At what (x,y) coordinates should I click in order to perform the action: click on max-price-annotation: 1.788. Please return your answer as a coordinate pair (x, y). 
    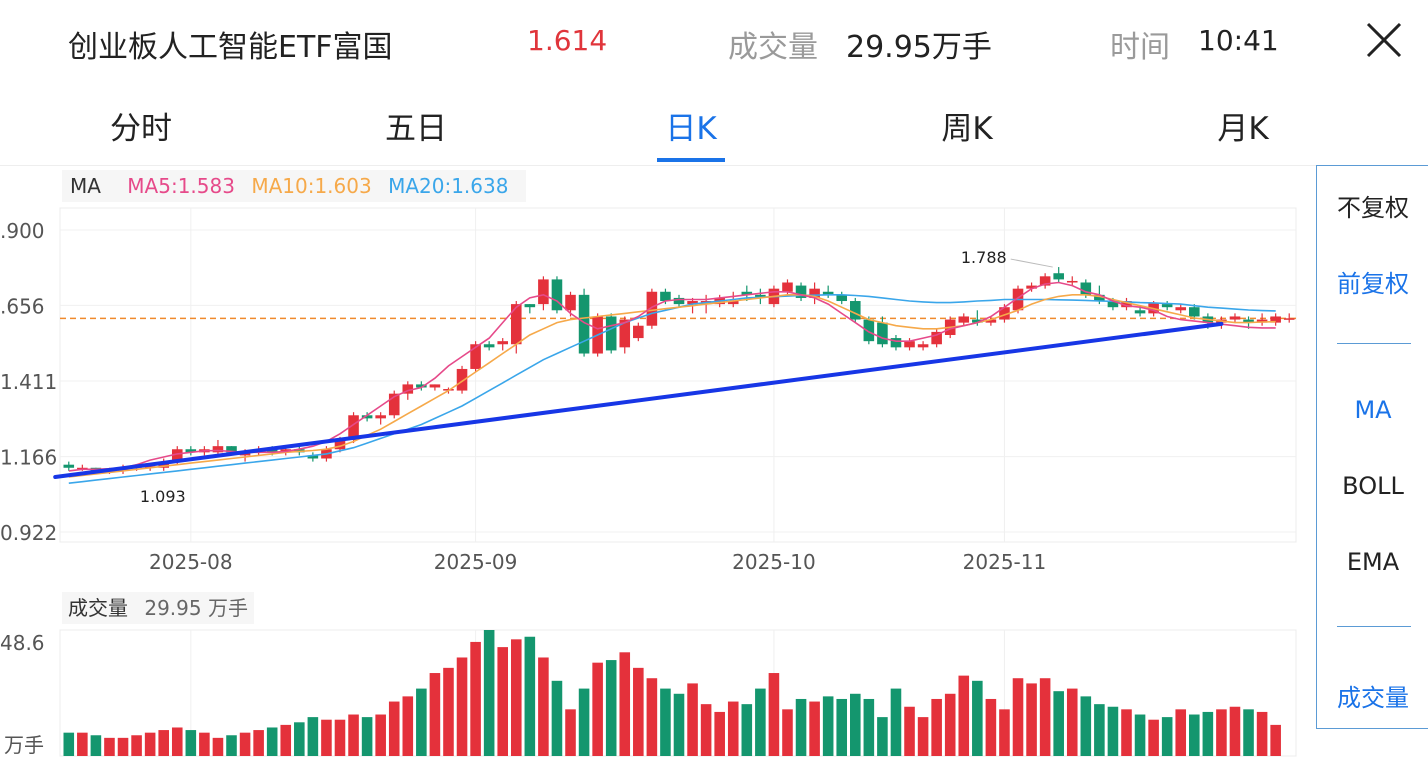
    Looking at the image, I should click on (984, 257).